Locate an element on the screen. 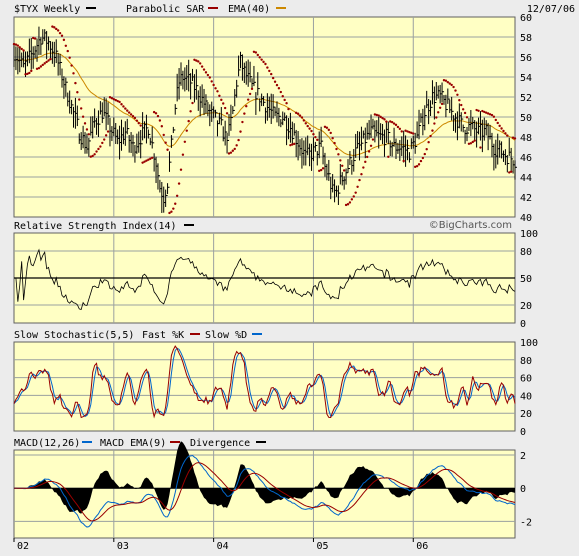 Image resolution: width=579 pixels, height=556 pixels. price-tick-label: 58 is located at coordinates (526, 38).